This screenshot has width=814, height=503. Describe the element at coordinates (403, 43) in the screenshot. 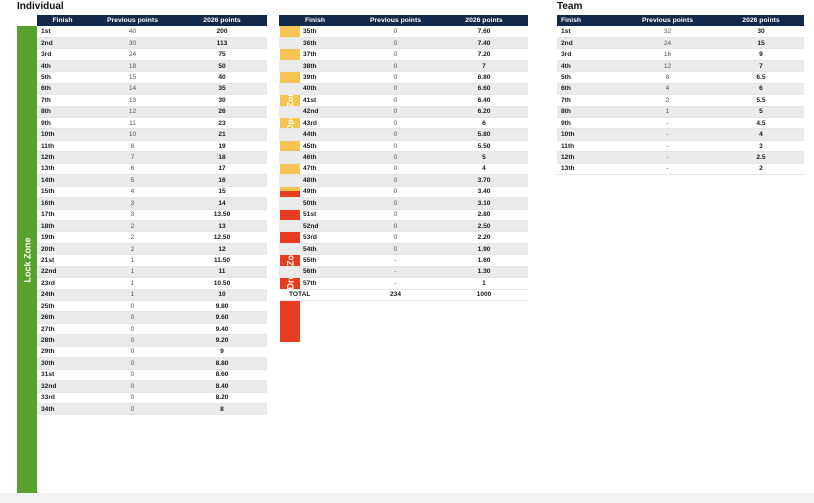

I see `table-row: 36th 0 7.40` at that location.